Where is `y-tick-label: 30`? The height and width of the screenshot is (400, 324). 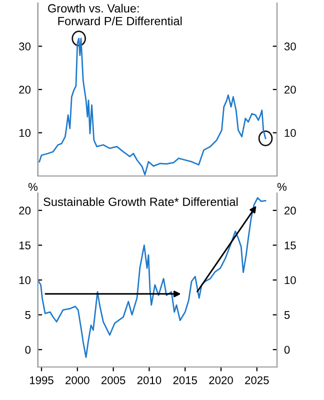 y-tick-label: 30 is located at coordinates (25, 46).